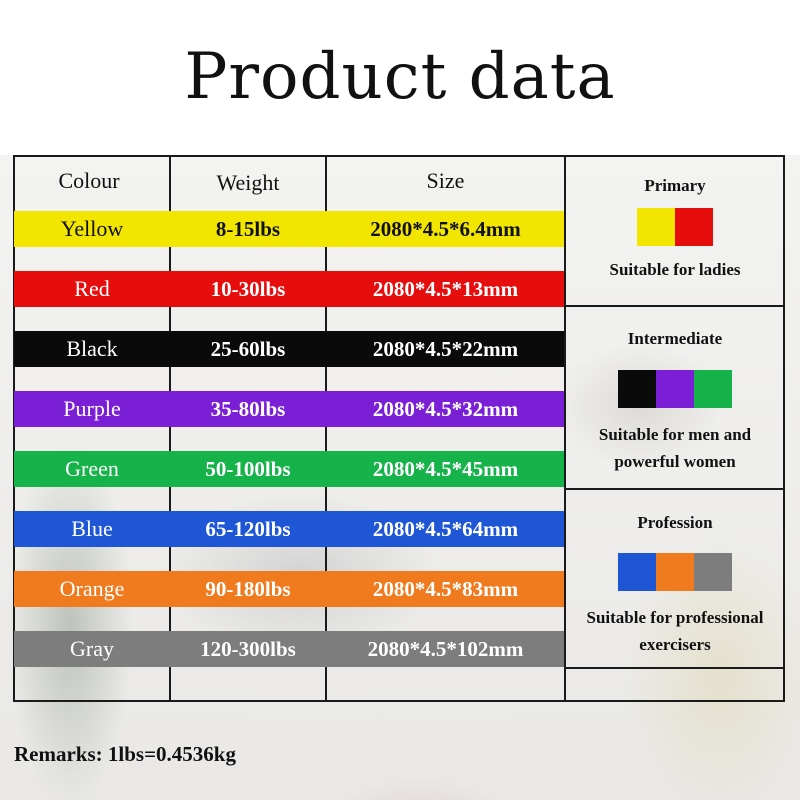 This screenshot has height=800, width=800. What do you see at coordinates (445, 409) in the screenshot?
I see `size-cell: 2080*4.5*32mm` at bounding box center [445, 409].